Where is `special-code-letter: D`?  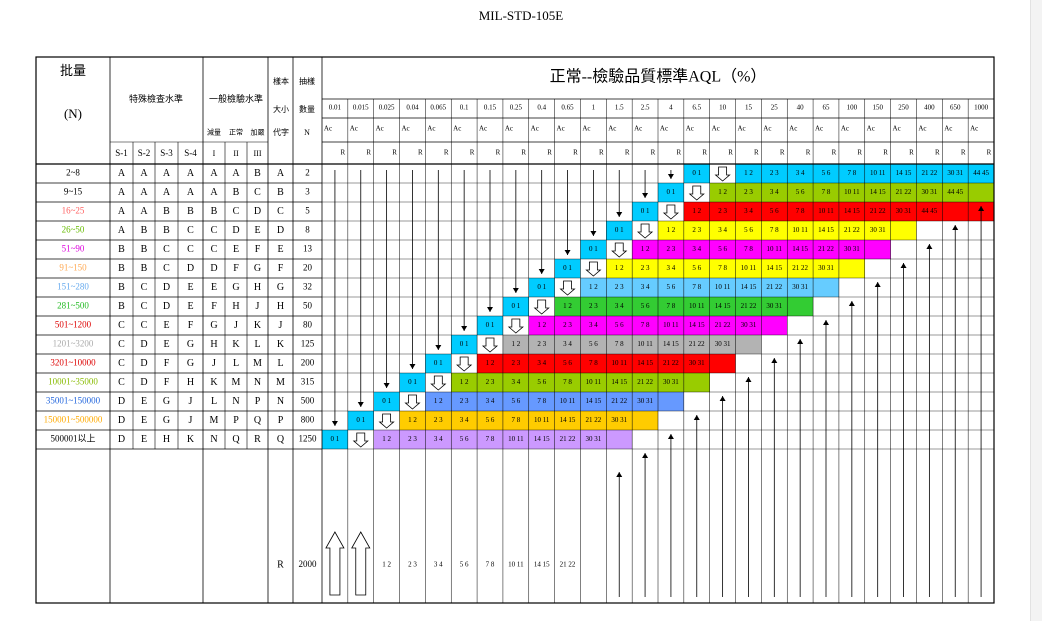
special-code-letter: D is located at coordinates (121, 420).